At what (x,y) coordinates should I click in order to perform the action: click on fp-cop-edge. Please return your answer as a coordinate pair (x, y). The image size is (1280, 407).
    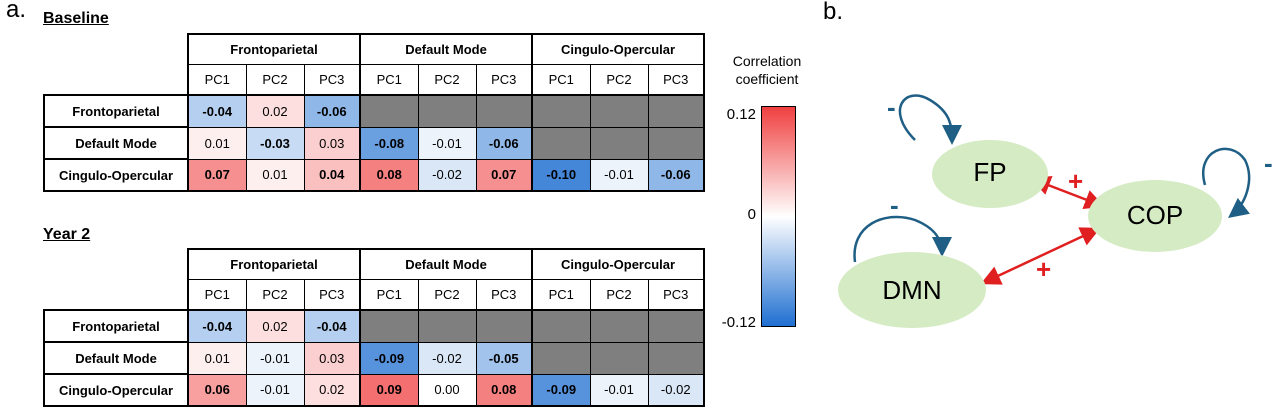
    Looking at the image, I should click on (1067, 192).